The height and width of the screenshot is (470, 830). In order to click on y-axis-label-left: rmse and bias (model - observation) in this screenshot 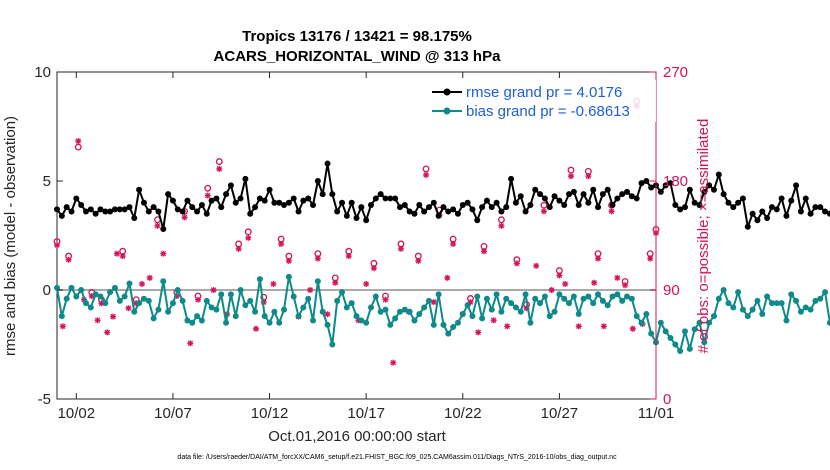, I will do `click(10, 236)`.